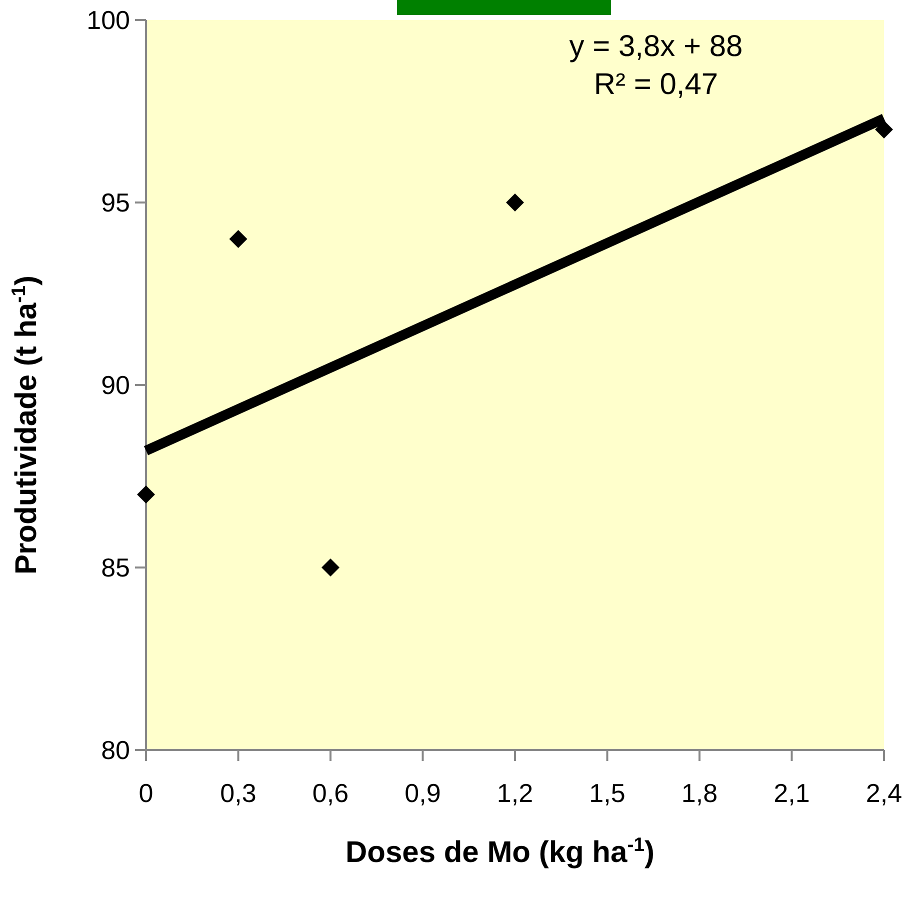  I want to click on x-tick-label: 1,2, so click(515, 793).